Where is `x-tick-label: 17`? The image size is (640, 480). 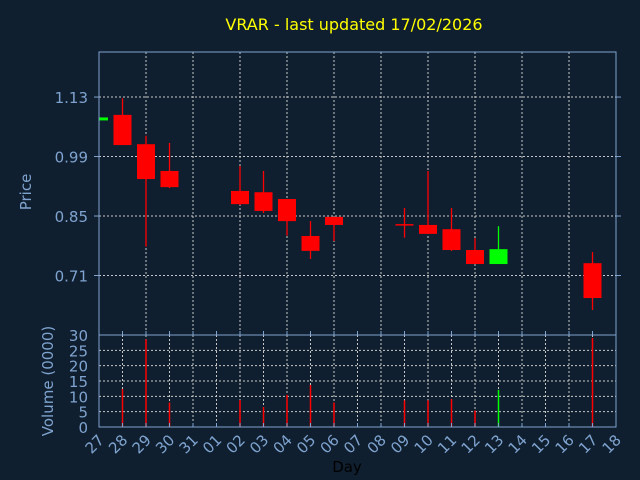 x-tick-label: 17 is located at coordinates (588, 444).